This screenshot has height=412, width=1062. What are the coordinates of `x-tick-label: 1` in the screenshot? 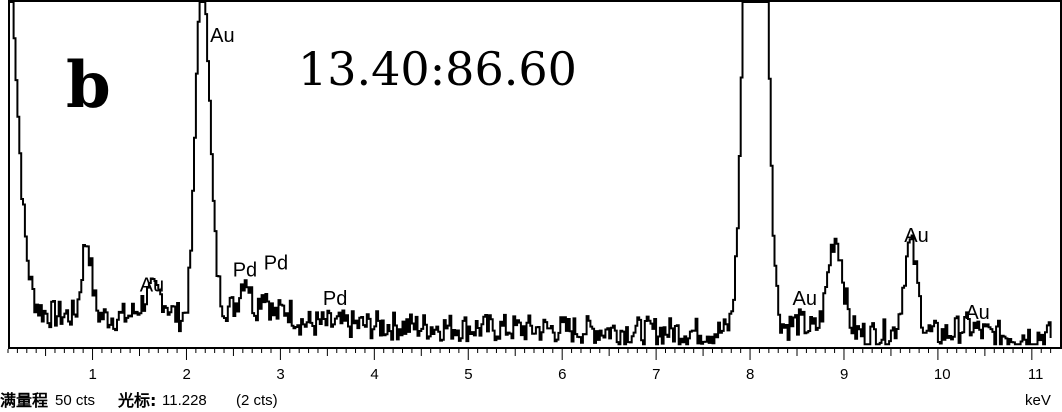 It's located at (93, 374).